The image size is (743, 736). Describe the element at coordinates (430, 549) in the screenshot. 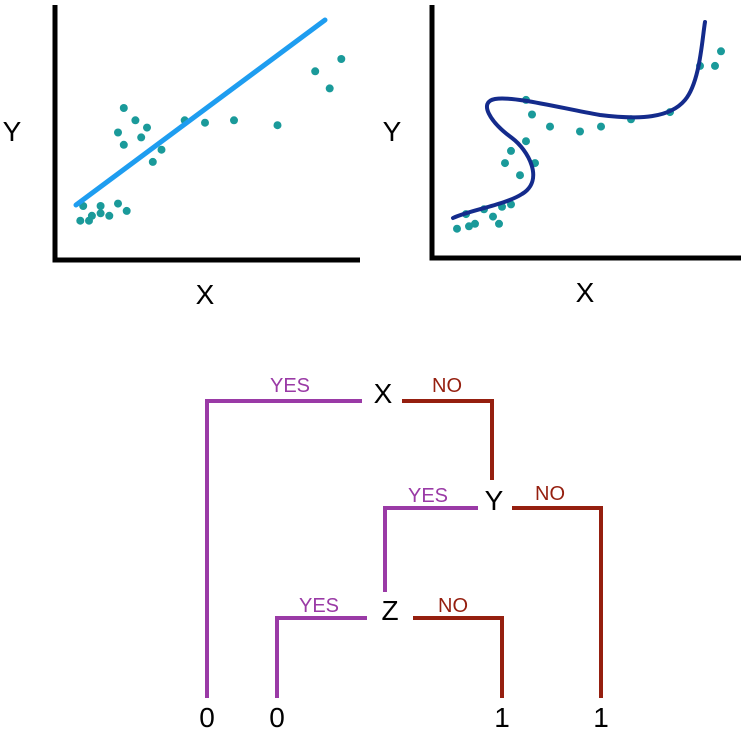

I see `tree-edge-y-yes` at that location.